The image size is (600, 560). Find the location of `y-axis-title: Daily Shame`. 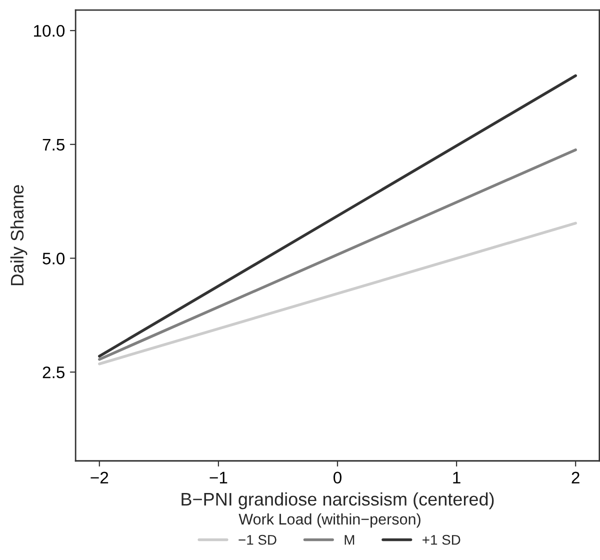

y-axis-title: Daily Shame is located at coordinates (19, 235).